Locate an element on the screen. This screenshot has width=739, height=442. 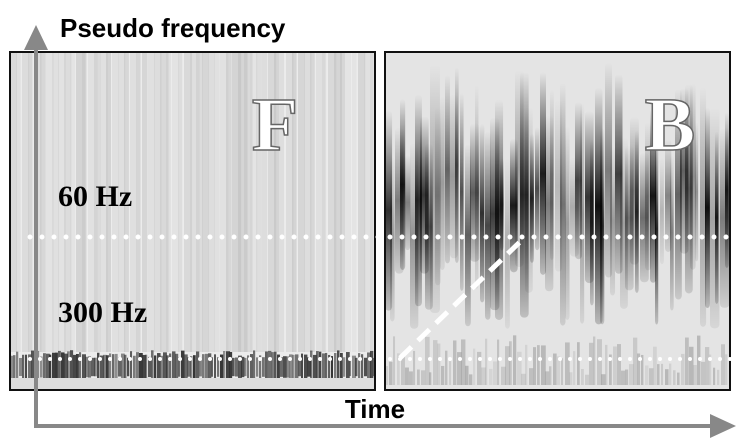
y-axis-title: Pseudo frequency is located at coordinates (173, 28).